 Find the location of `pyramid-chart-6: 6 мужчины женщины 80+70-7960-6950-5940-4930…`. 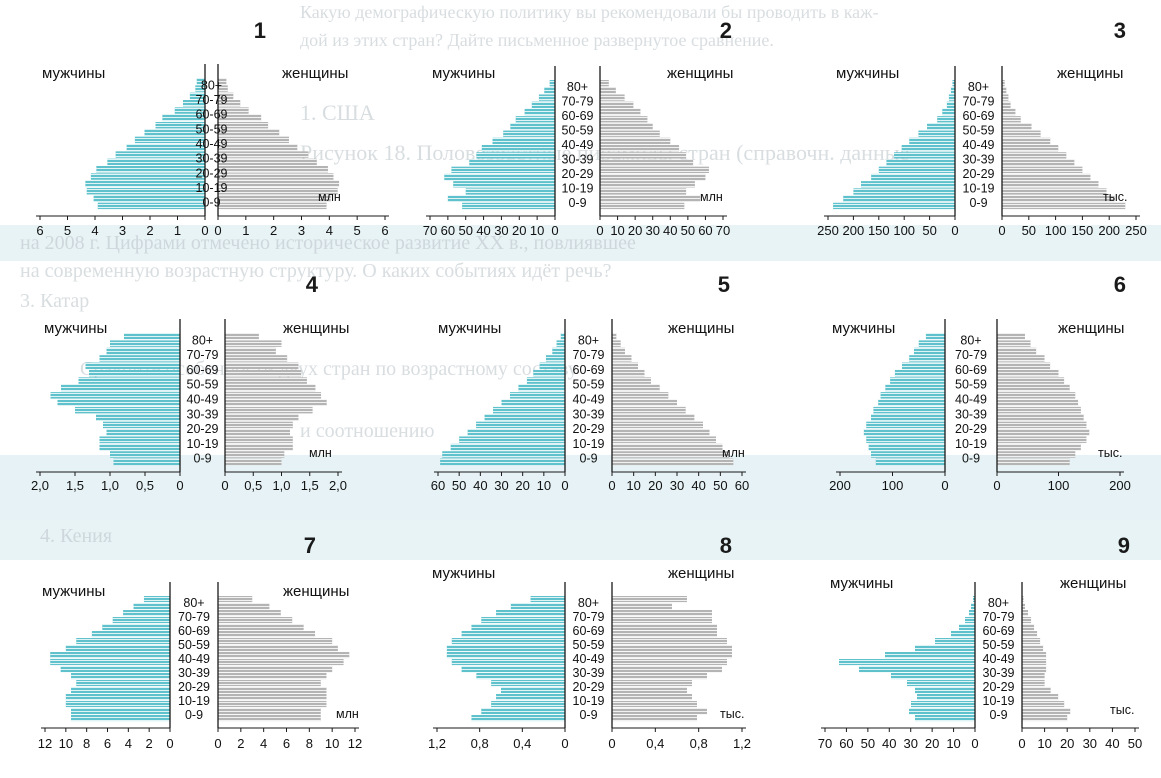

pyramid-chart-6: 6 мужчины женщины 80+70-7960-6950-5940-4930… is located at coordinates (980, 382).